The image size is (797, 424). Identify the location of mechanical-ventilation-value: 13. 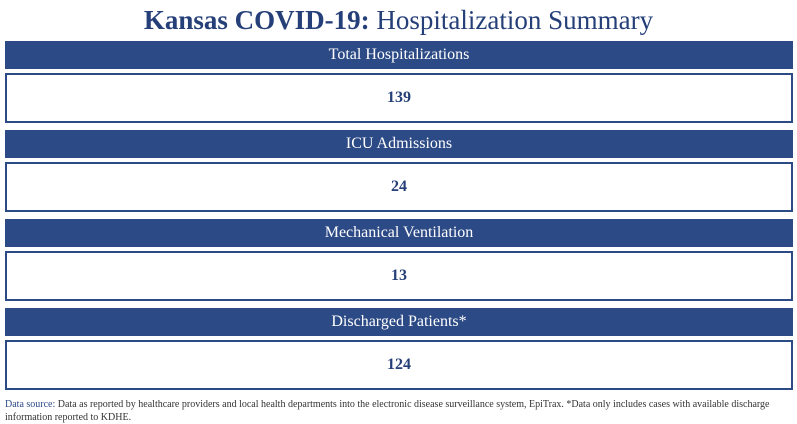
(399, 276).